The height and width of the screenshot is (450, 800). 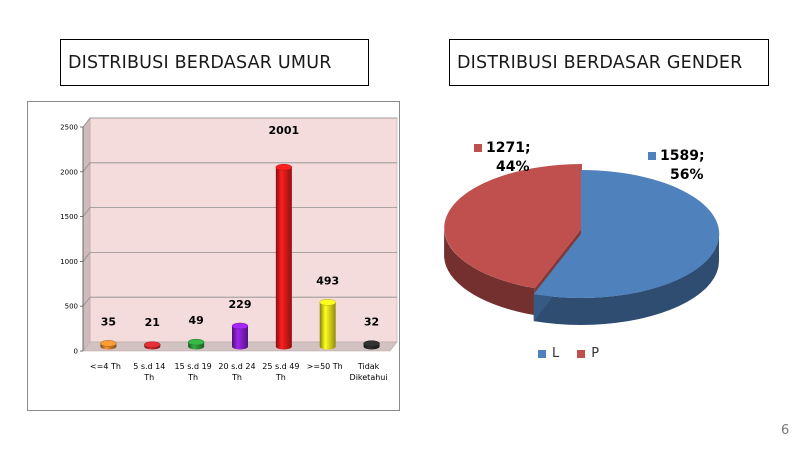 I want to click on pie-slice-side-l, so click(x=626, y=279).